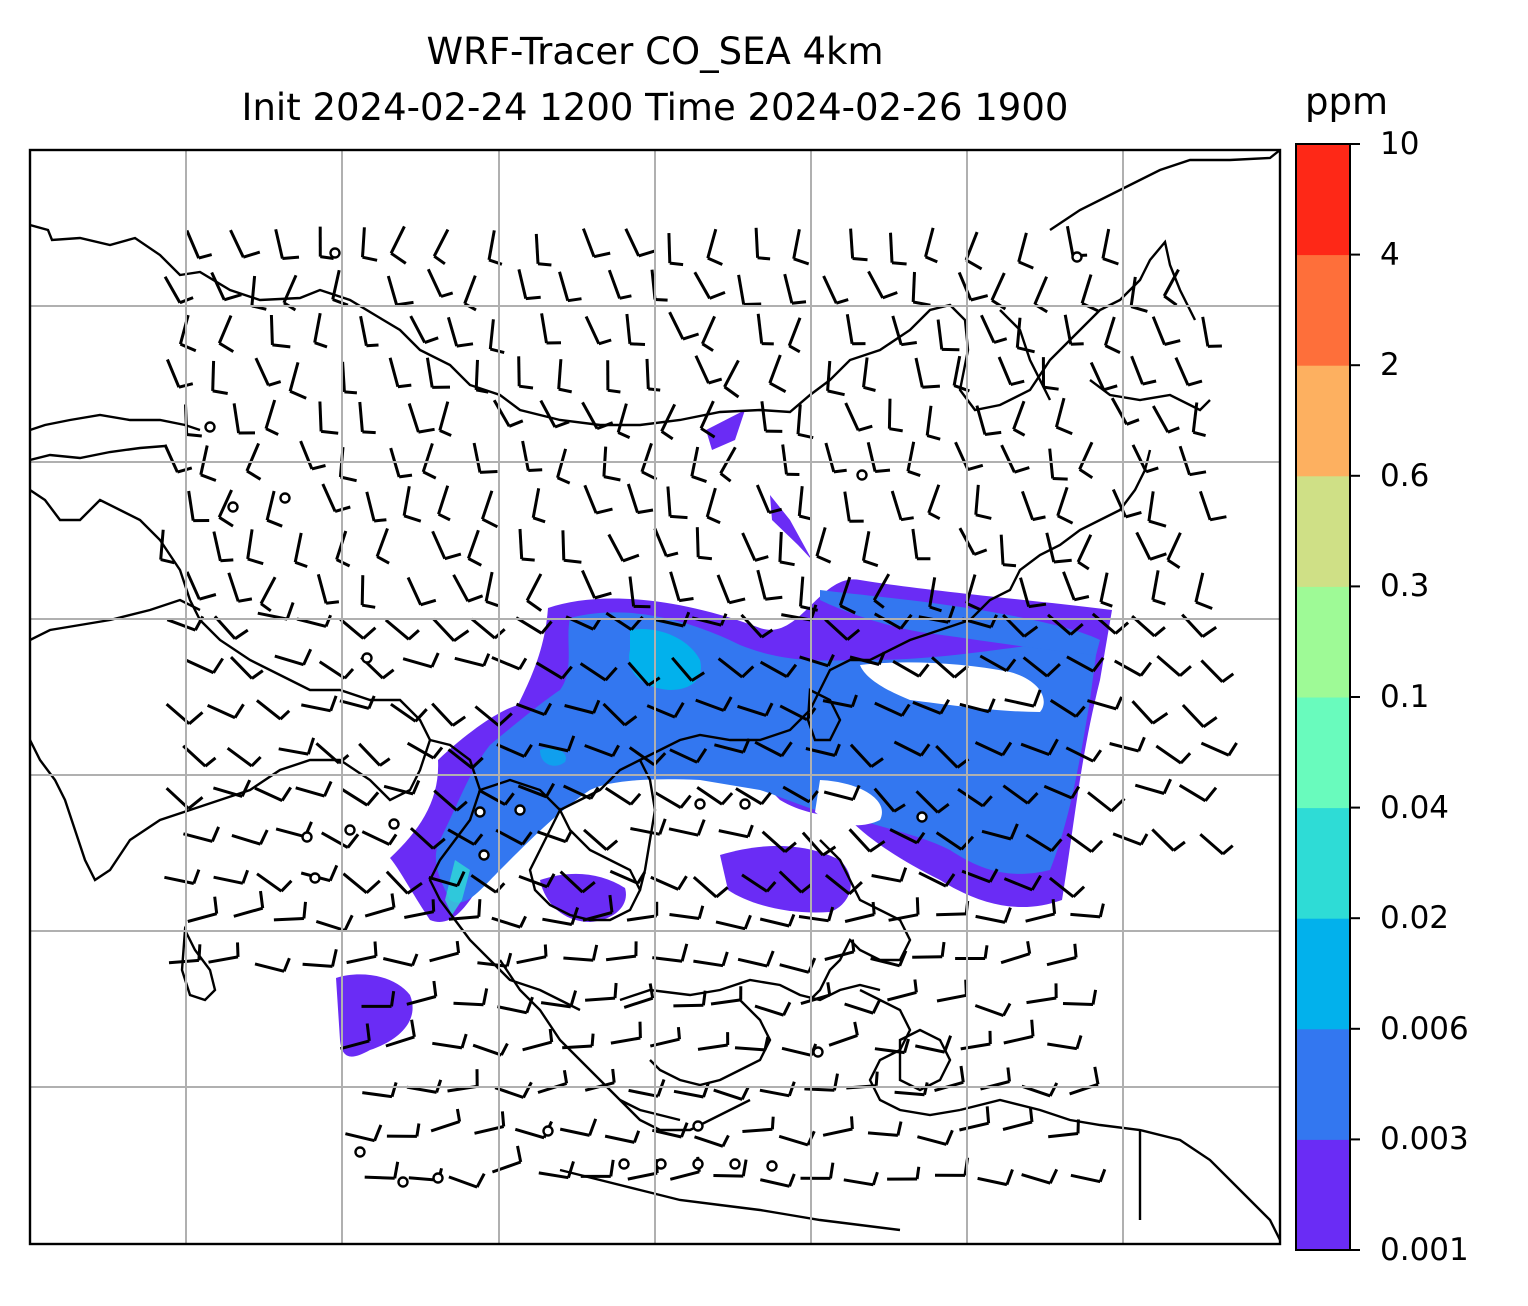 Image resolution: width=1528 pixels, height=1306 pixels. What do you see at coordinates (1323, 421) in the screenshot?
I see `colorbar-swatch` at bounding box center [1323, 421].